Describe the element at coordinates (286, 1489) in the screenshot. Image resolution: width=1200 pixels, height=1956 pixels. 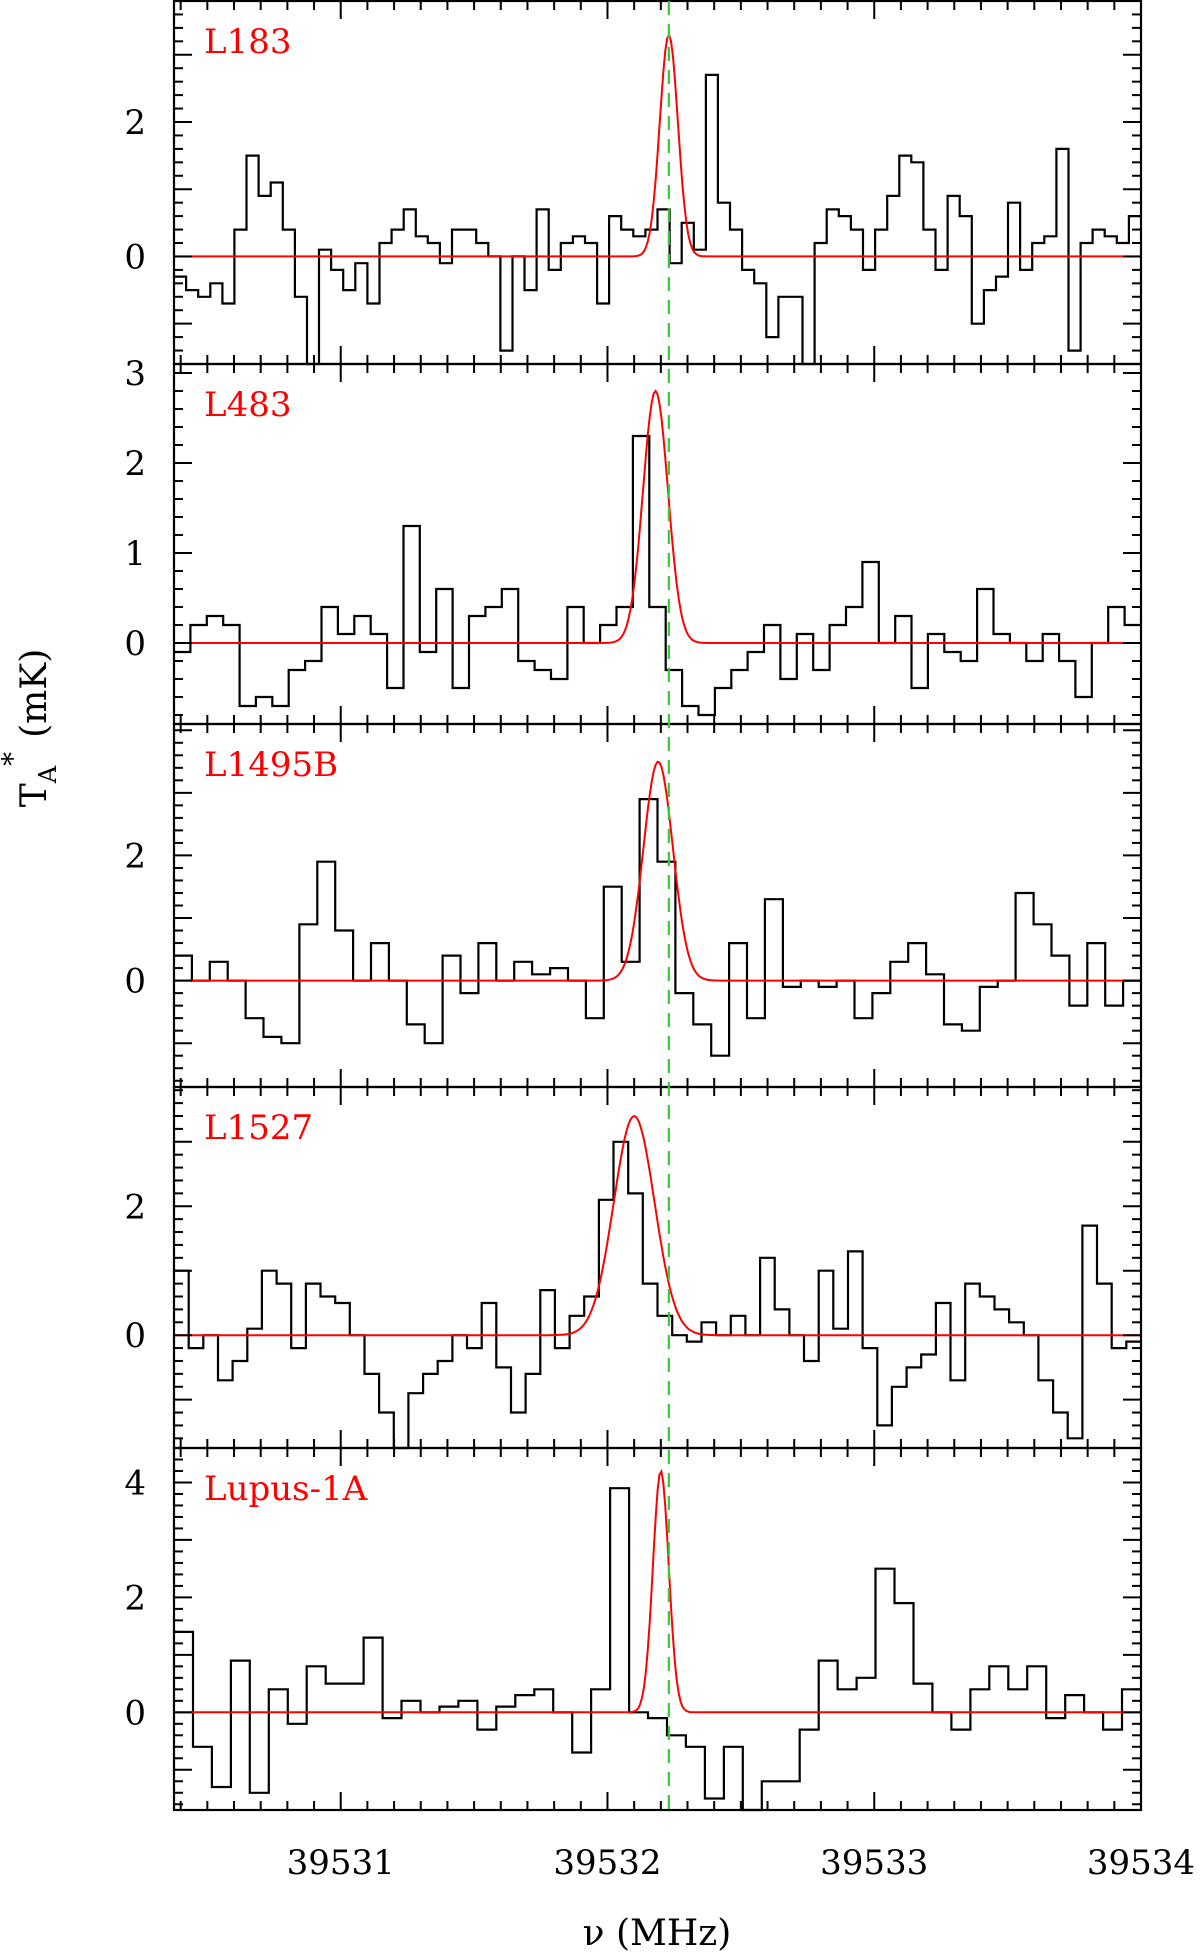
I see `panel-label: Lupus-1A` at that location.